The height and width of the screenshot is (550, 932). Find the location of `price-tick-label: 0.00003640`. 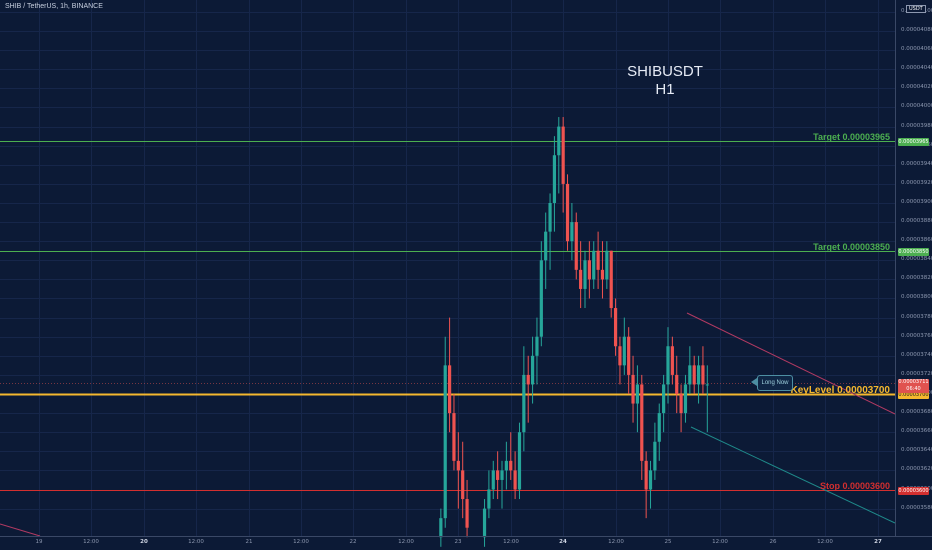

price-tick-label: 0.00003640 is located at coordinates (916, 450).